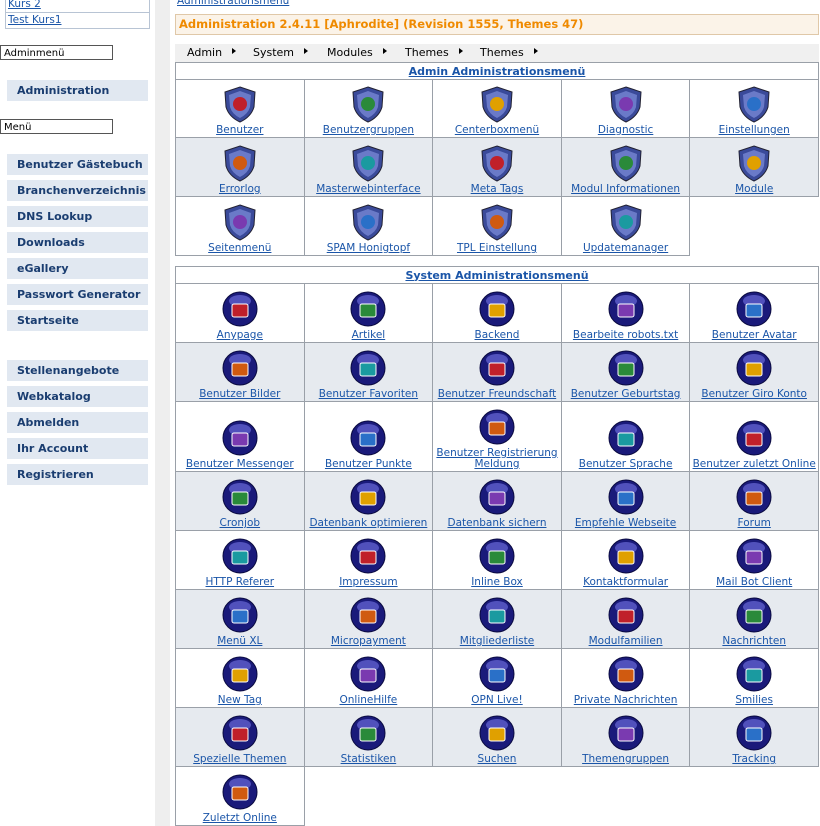 This screenshot has height=826, width=820. I want to click on icon-label: Benutzer Geburtstag, so click(625, 394).